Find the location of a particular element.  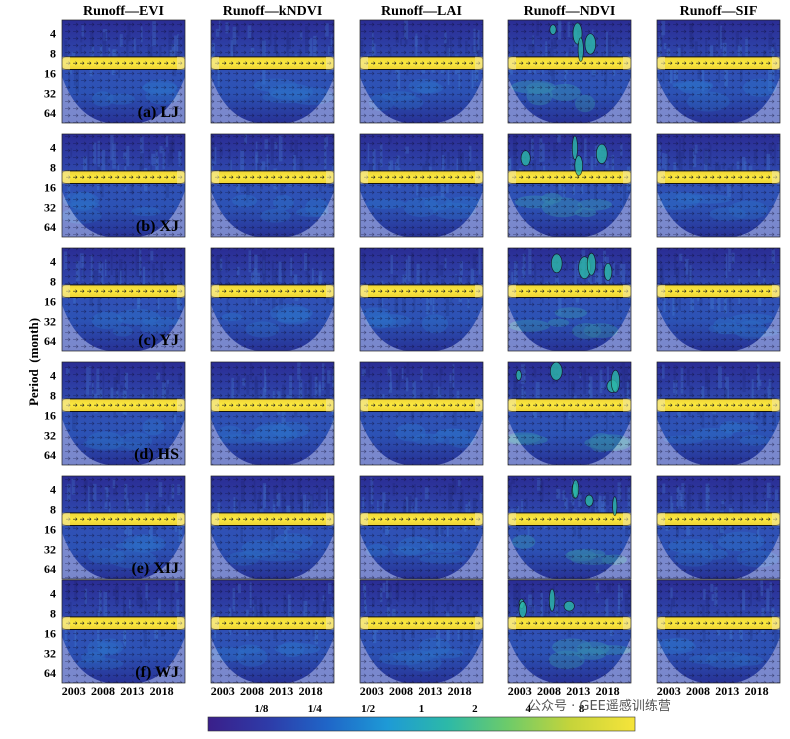

panel-r2-c1: (b) XJ is located at coordinates (123, 185).